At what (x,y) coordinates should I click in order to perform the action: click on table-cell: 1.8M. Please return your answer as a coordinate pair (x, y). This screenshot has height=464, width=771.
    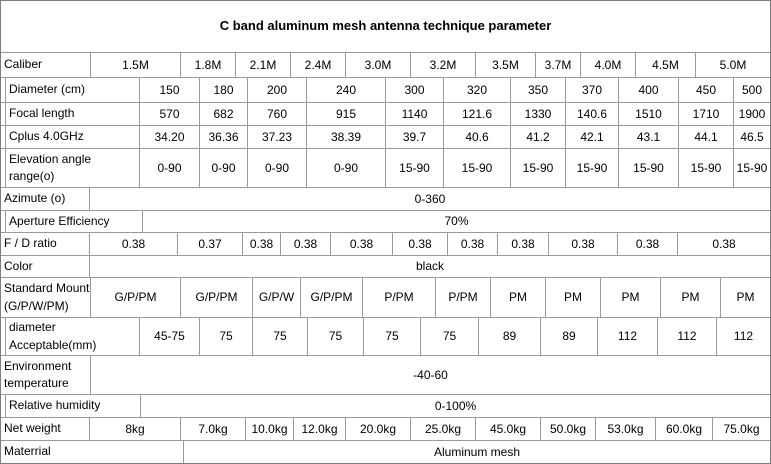
    Looking at the image, I should click on (208, 65).